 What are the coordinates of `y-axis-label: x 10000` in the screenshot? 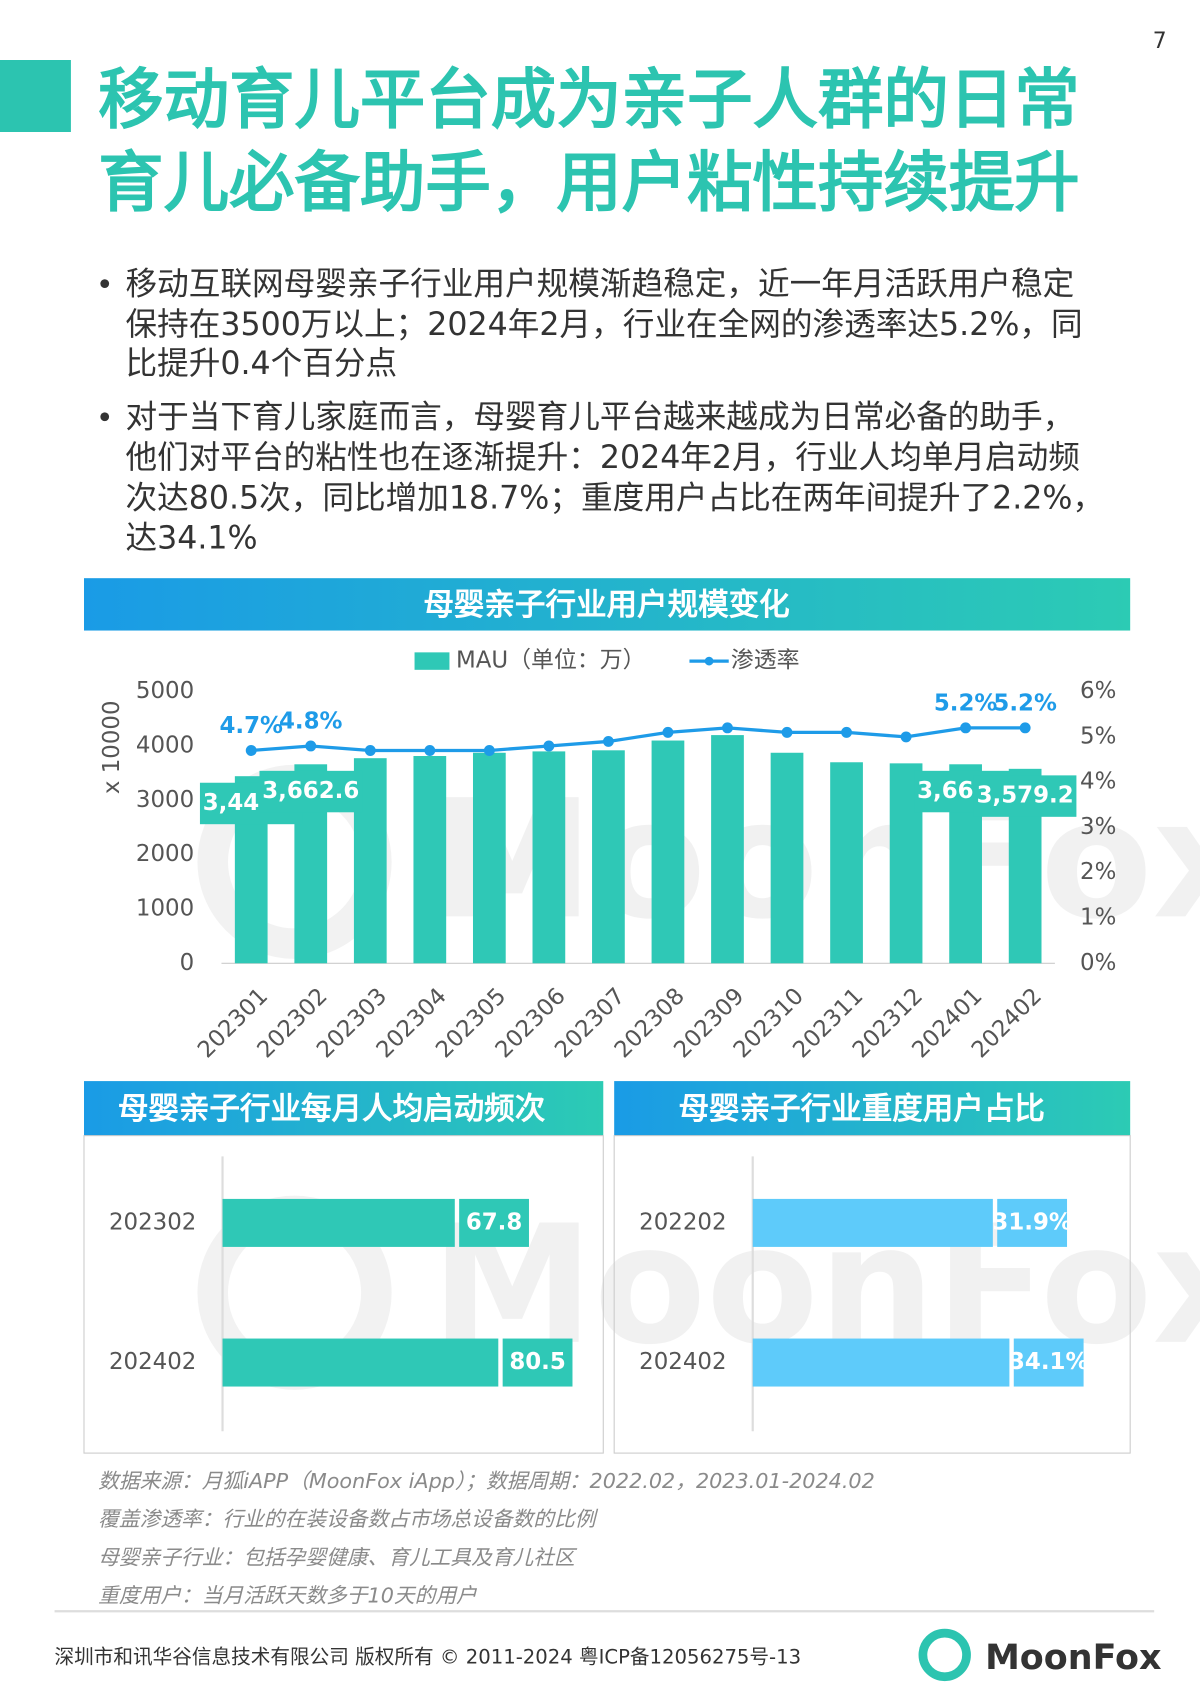 It's located at (112, 747).